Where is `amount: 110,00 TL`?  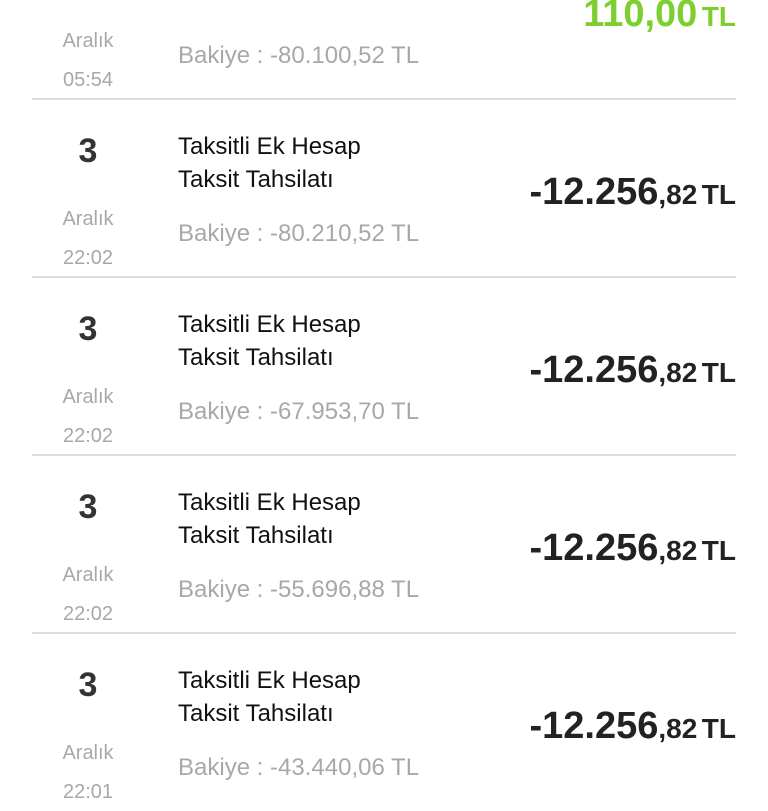 amount: 110,00 TL is located at coordinates (659, 16).